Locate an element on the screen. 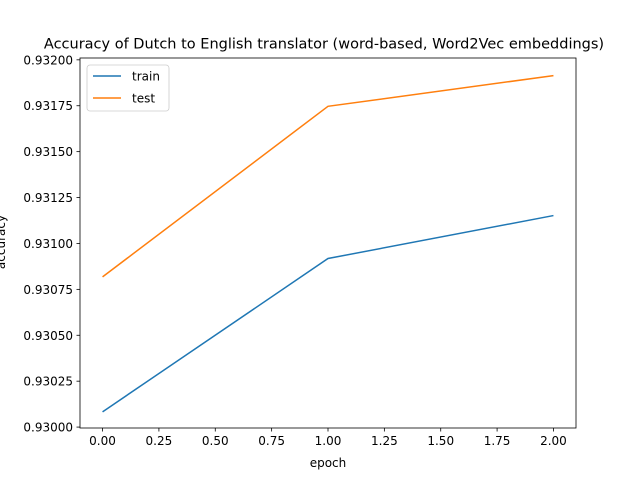 The image size is (640, 480). y-axis-label: accuracy is located at coordinates (4, 242).